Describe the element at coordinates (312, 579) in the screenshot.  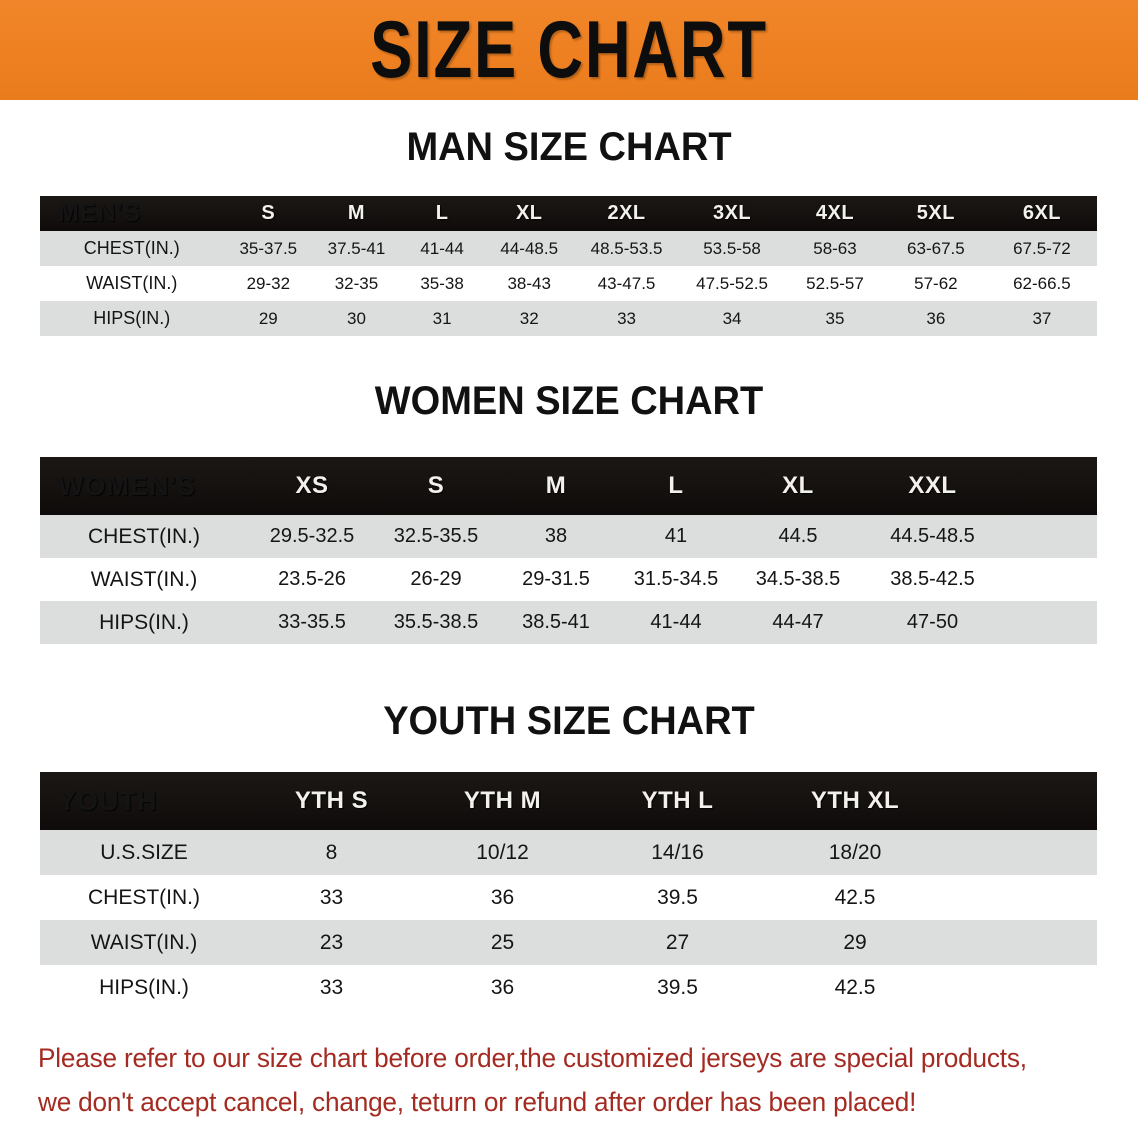
I see `measurement-cell: 23.5-26` at that location.